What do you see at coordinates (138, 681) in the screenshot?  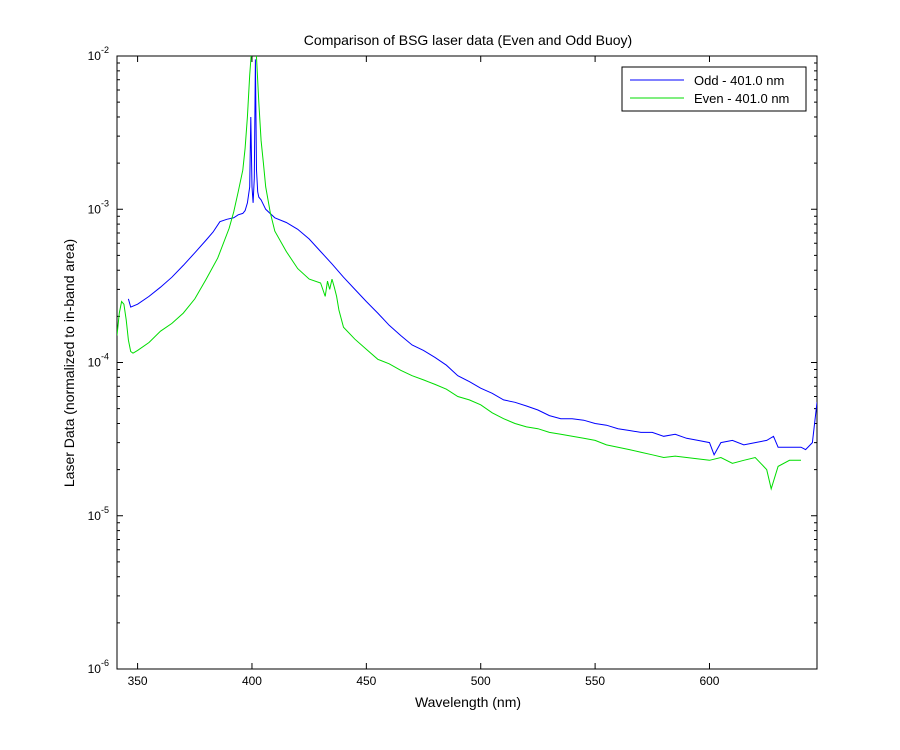 I see `x-tick-label: 350` at bounding box center [138, 681].